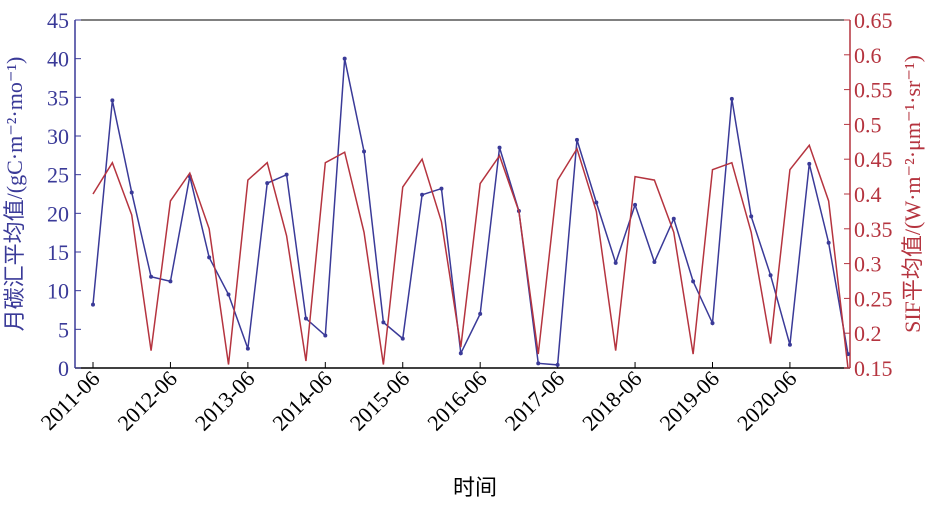  I want to click on x-tick-label: 2020-06, so click(767, 401).